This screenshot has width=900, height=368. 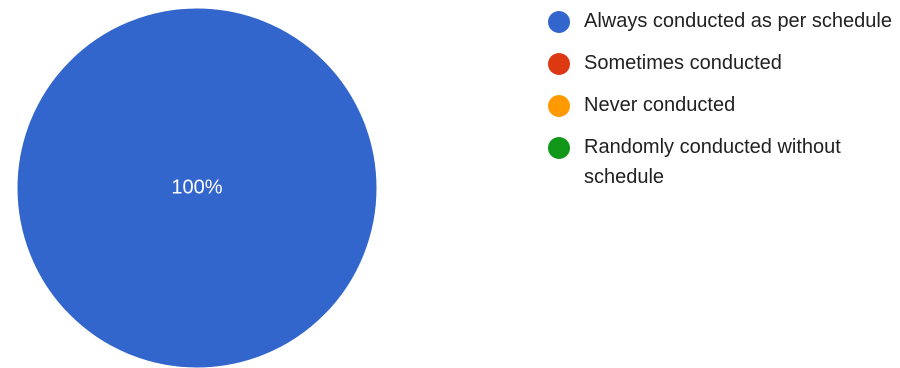 I want to click on legend-swatch-never-conducted, so click(x=559, y=106).